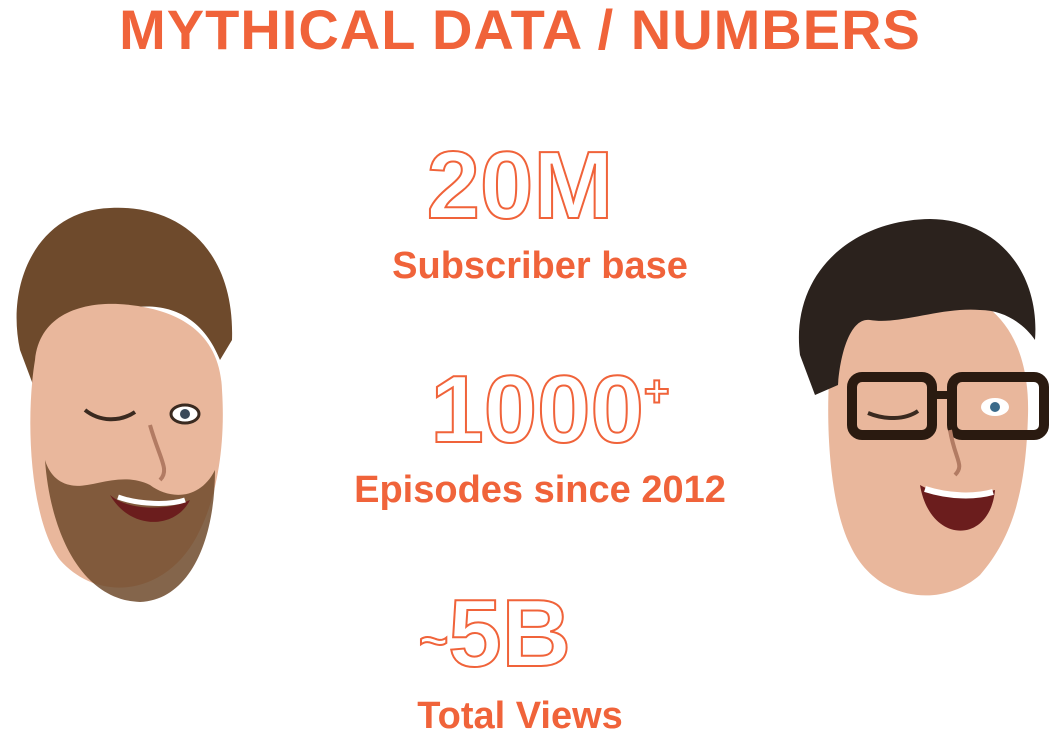 This screenshot has height=737, width=1059. What do you see at coordinates (124, 298) in the screenshot?
I see `hair-left` at bounding box center [124, 298].